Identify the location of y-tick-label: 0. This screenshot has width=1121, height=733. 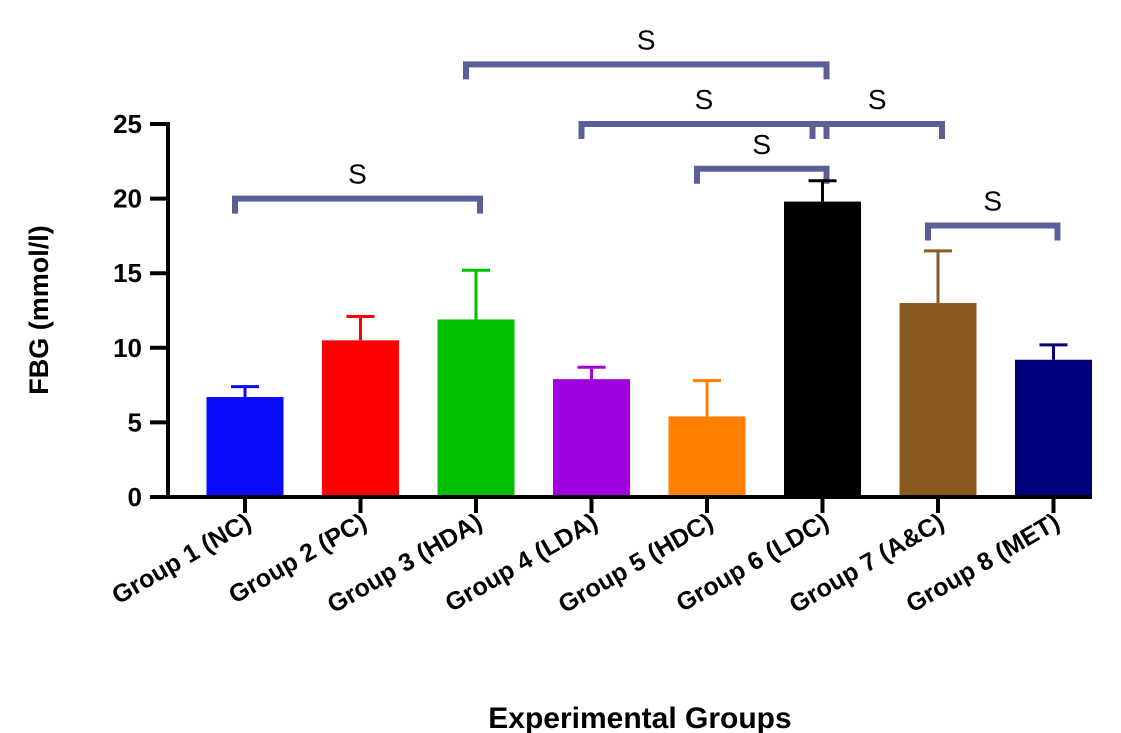
(135, 497).